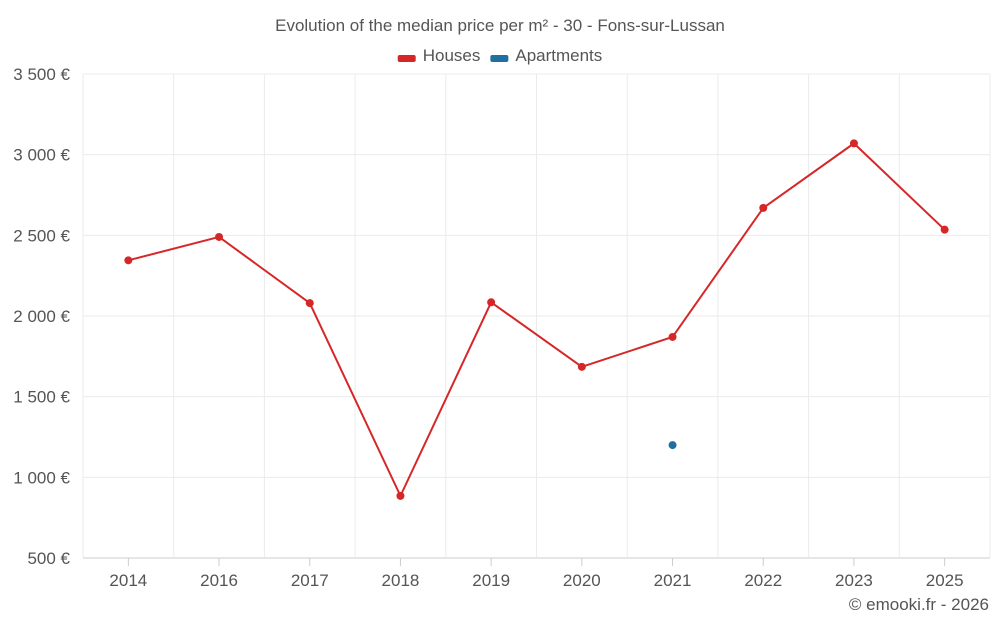 Image resolution: width=1000 pixels, height=625 pixels. What do you see at coordinates (452, 55) in the screenshot?
I see `legend-label: Houses` at bounding box center [452, 55].